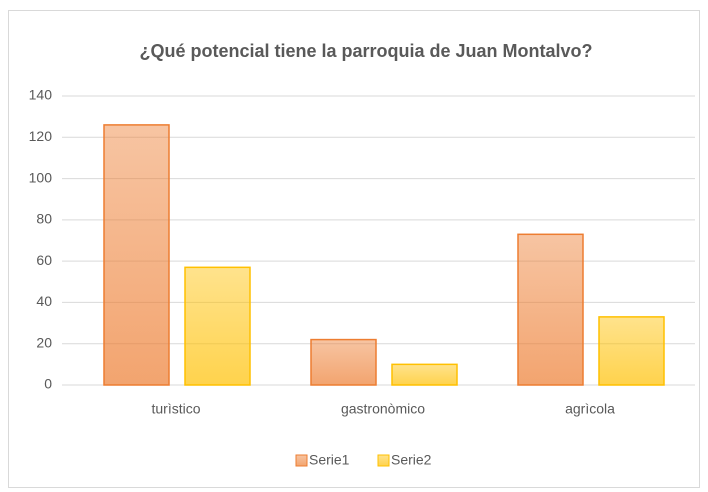 This screenshot has height=492, width=708. Describe the element at coordinates (41, 95) in the screenshot. I see `y-tick-label: 140` at that location.